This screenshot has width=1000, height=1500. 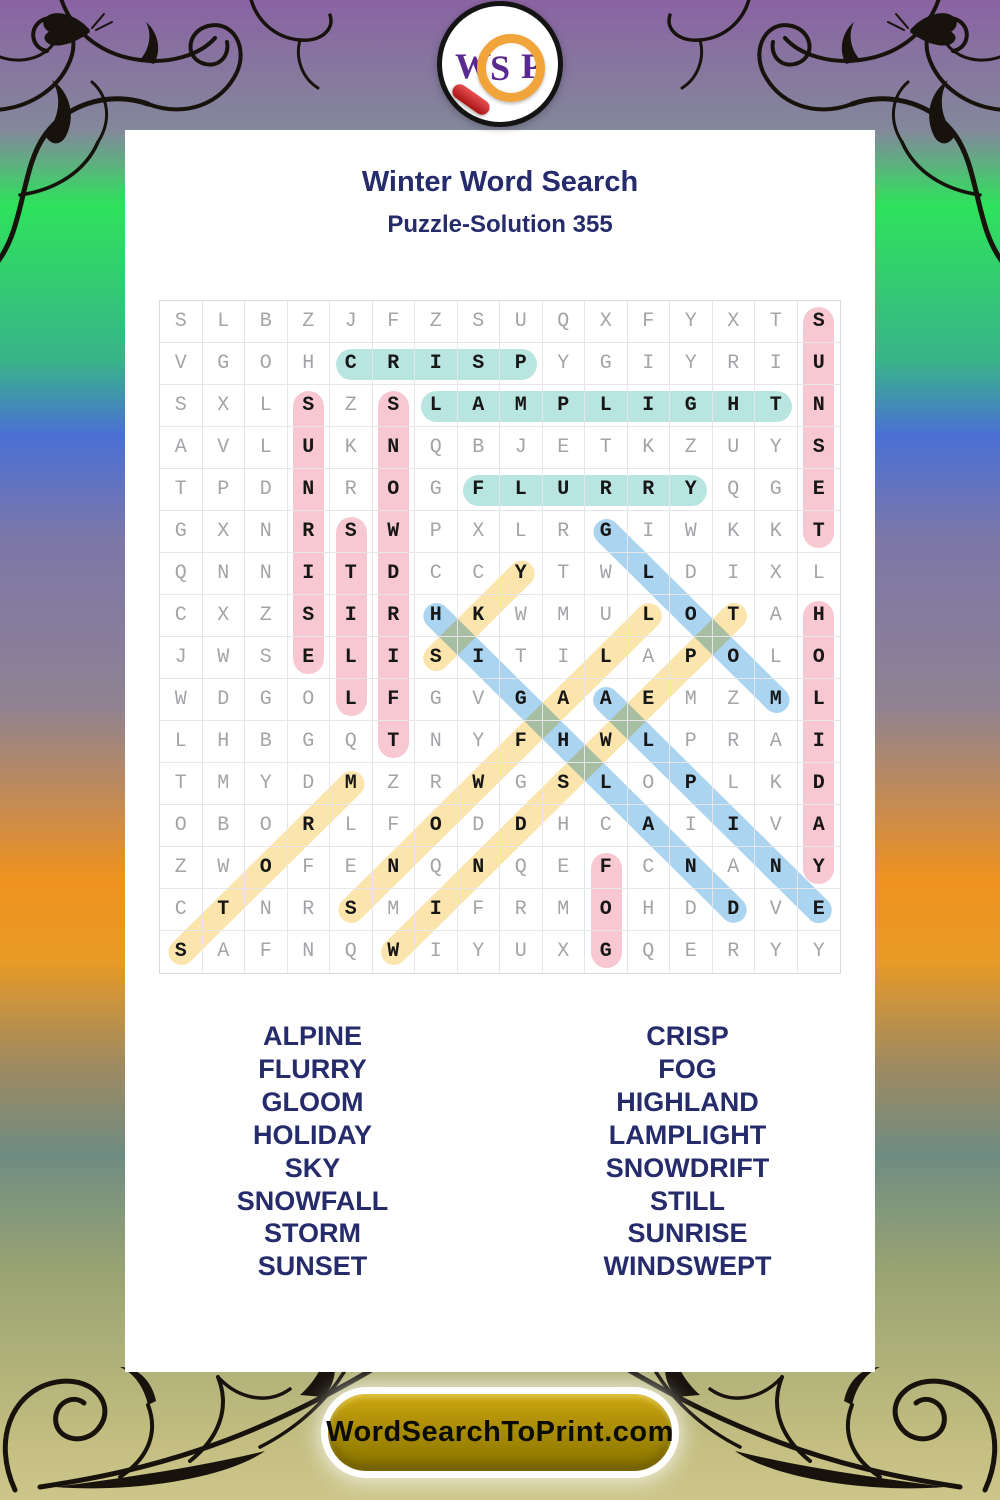 I want to click on site-logo: W S P, so click(x=500, y=64).